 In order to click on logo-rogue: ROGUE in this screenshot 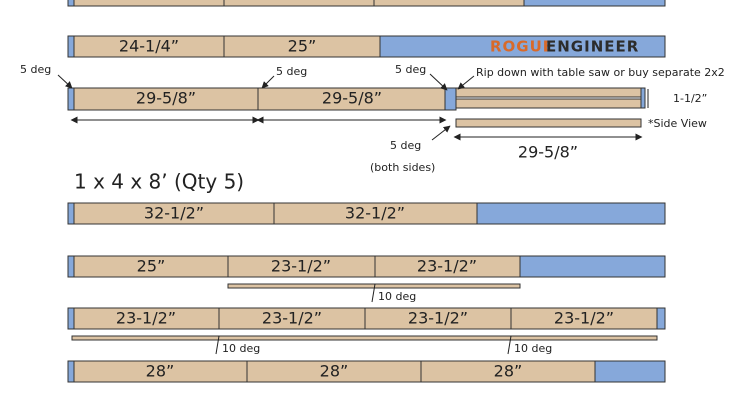, I will do `click(522, 47)`.